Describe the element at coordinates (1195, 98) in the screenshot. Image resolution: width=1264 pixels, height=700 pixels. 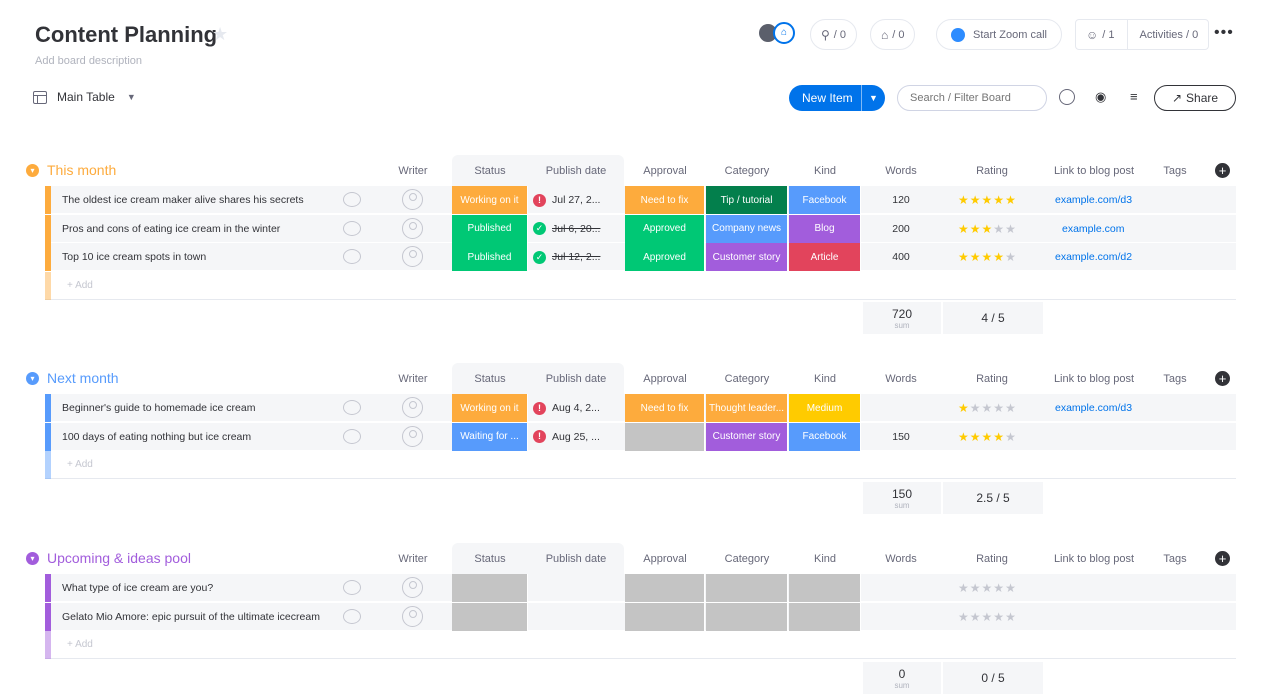
I see `share-button: ↗ Share` at that location.